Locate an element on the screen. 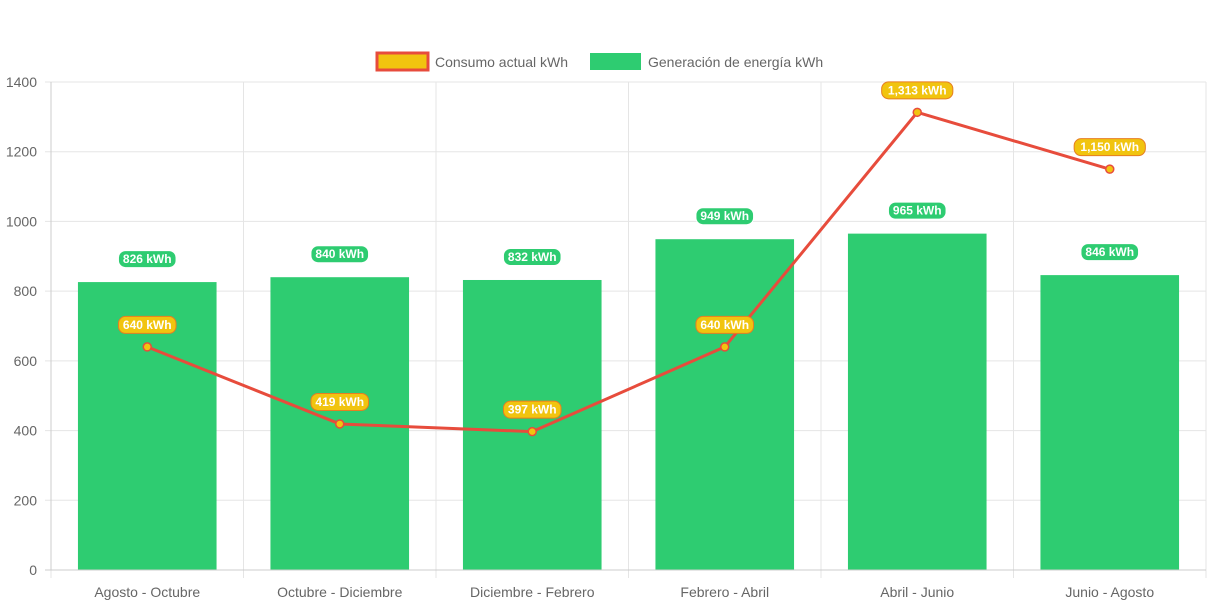 The width and height of the screenshot is (1213, 611). x-tick-label: Octubre - Diciembre is located at coordinates (339, 592).